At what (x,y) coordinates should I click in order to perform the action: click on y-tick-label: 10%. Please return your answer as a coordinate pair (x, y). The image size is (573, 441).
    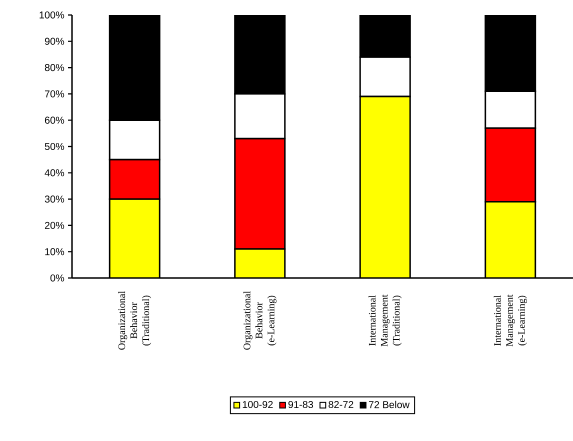
    Looking at the image, I should click on (54, 252).